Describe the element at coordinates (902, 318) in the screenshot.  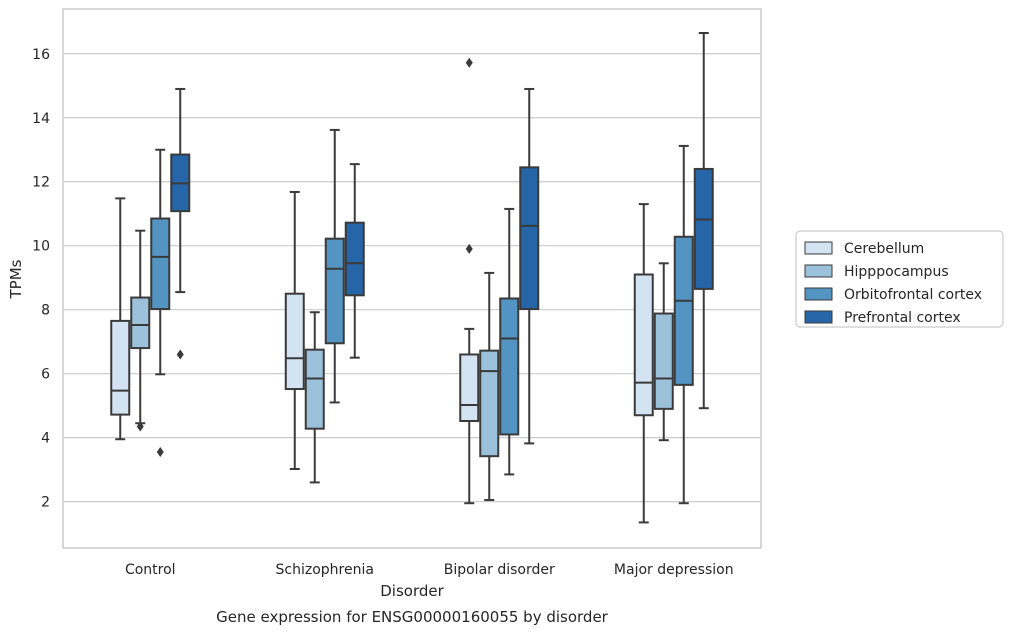
I see `legend-label: Prefrontal cortex` at that location.